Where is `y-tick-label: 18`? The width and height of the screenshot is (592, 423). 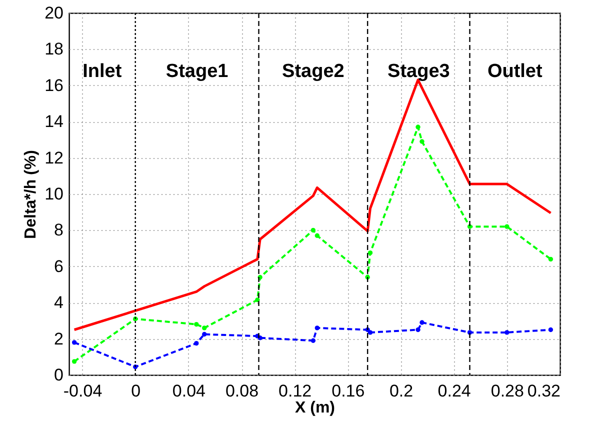 y-tick-label: 18 is located at coordinates (54, 49).